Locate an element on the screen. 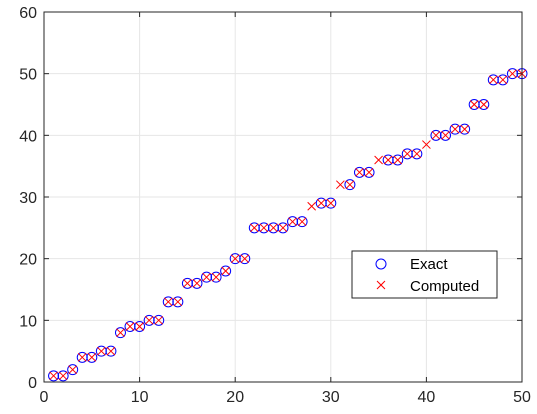  x-tick-label: 50 is located at coordinates (522, 397).